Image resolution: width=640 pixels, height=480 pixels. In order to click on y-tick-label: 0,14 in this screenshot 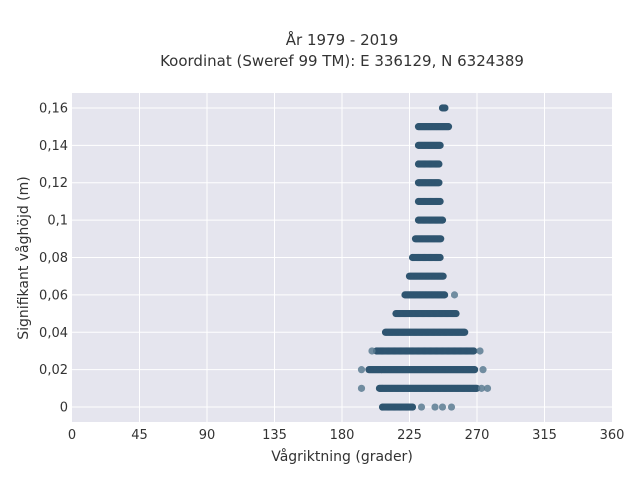, I will do `click(53, 146)`.